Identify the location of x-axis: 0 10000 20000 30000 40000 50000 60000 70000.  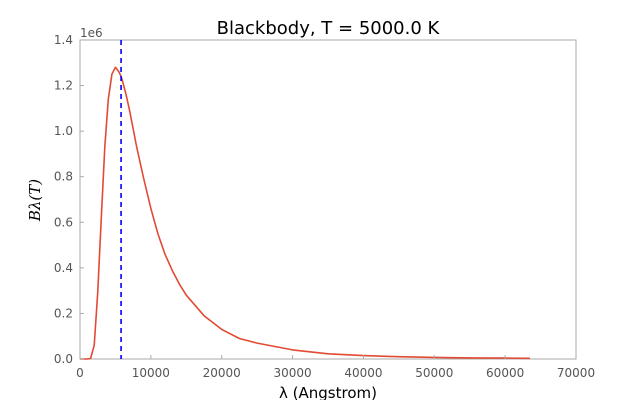
(335, 367).